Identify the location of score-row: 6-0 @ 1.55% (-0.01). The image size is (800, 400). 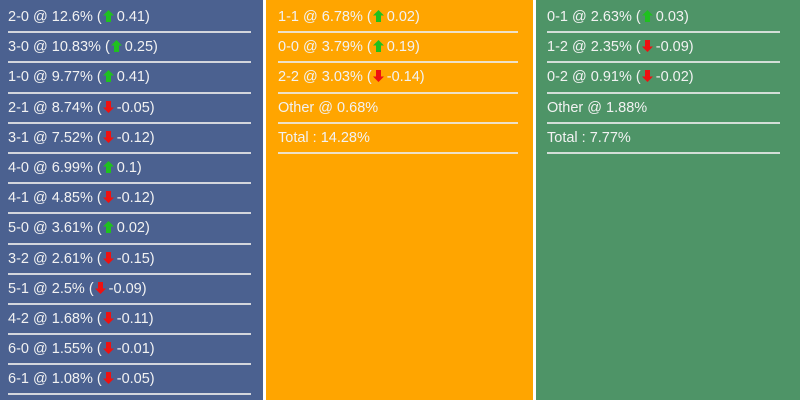
(129, 350).